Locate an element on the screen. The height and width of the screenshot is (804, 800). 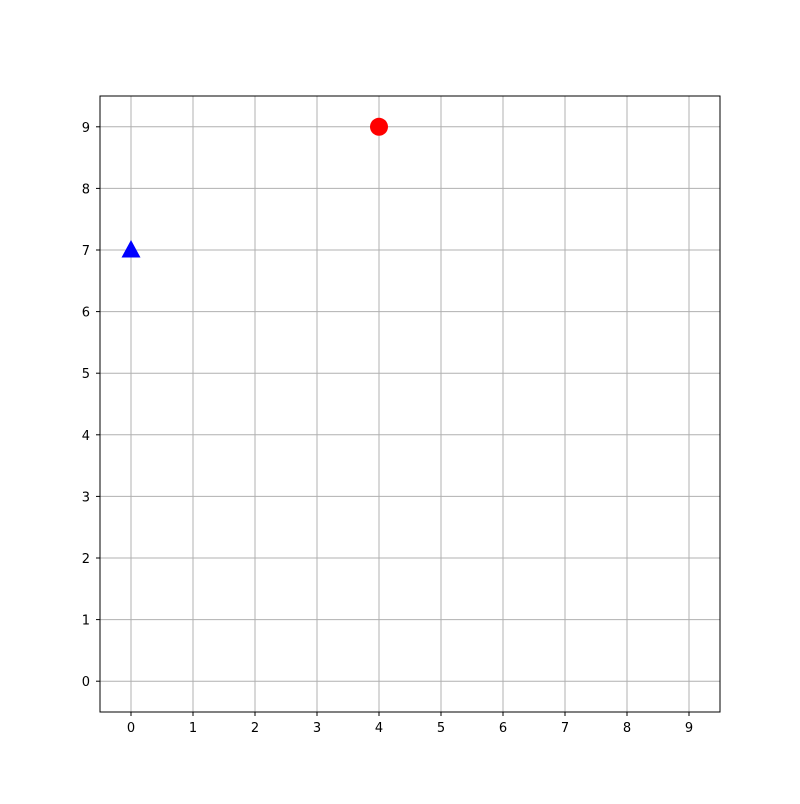
y-tick-label: 5 is located at coordinates (86, 374).